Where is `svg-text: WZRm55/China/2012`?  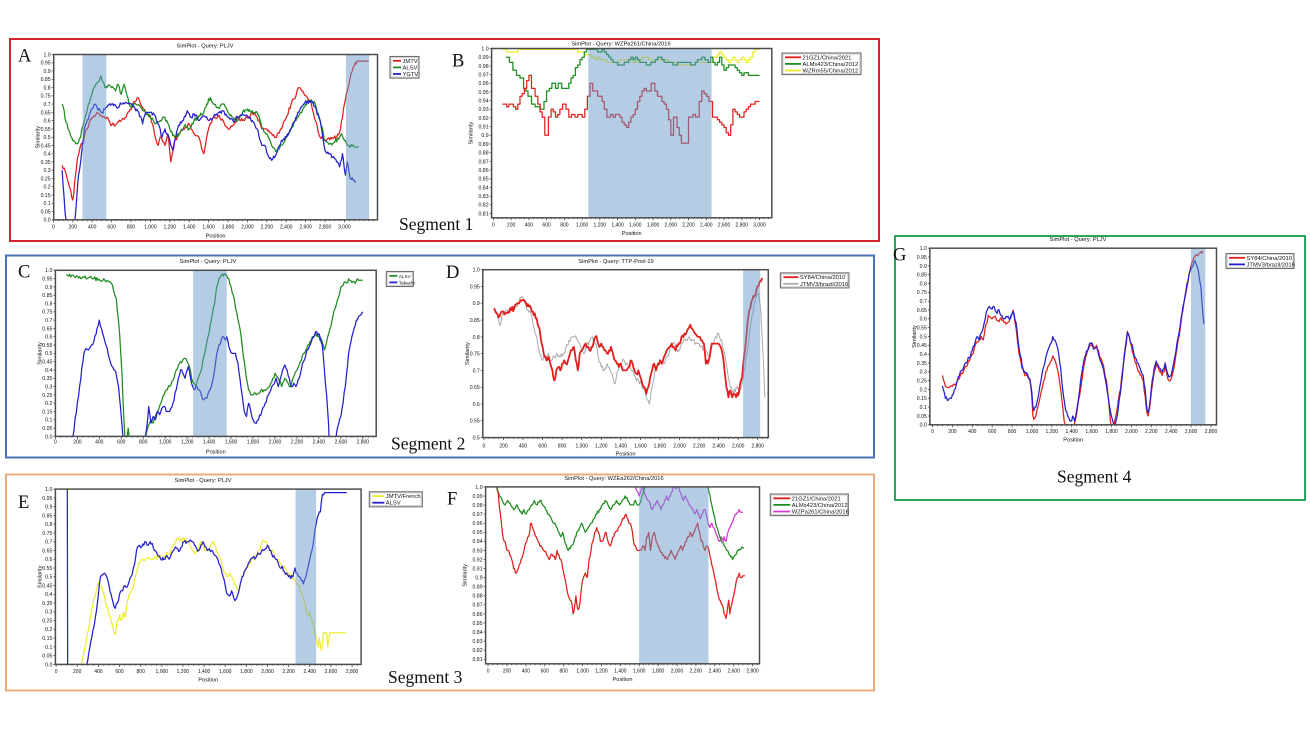
svg-text: WZRm55/China/2012 is located at coordinates (831, 72).